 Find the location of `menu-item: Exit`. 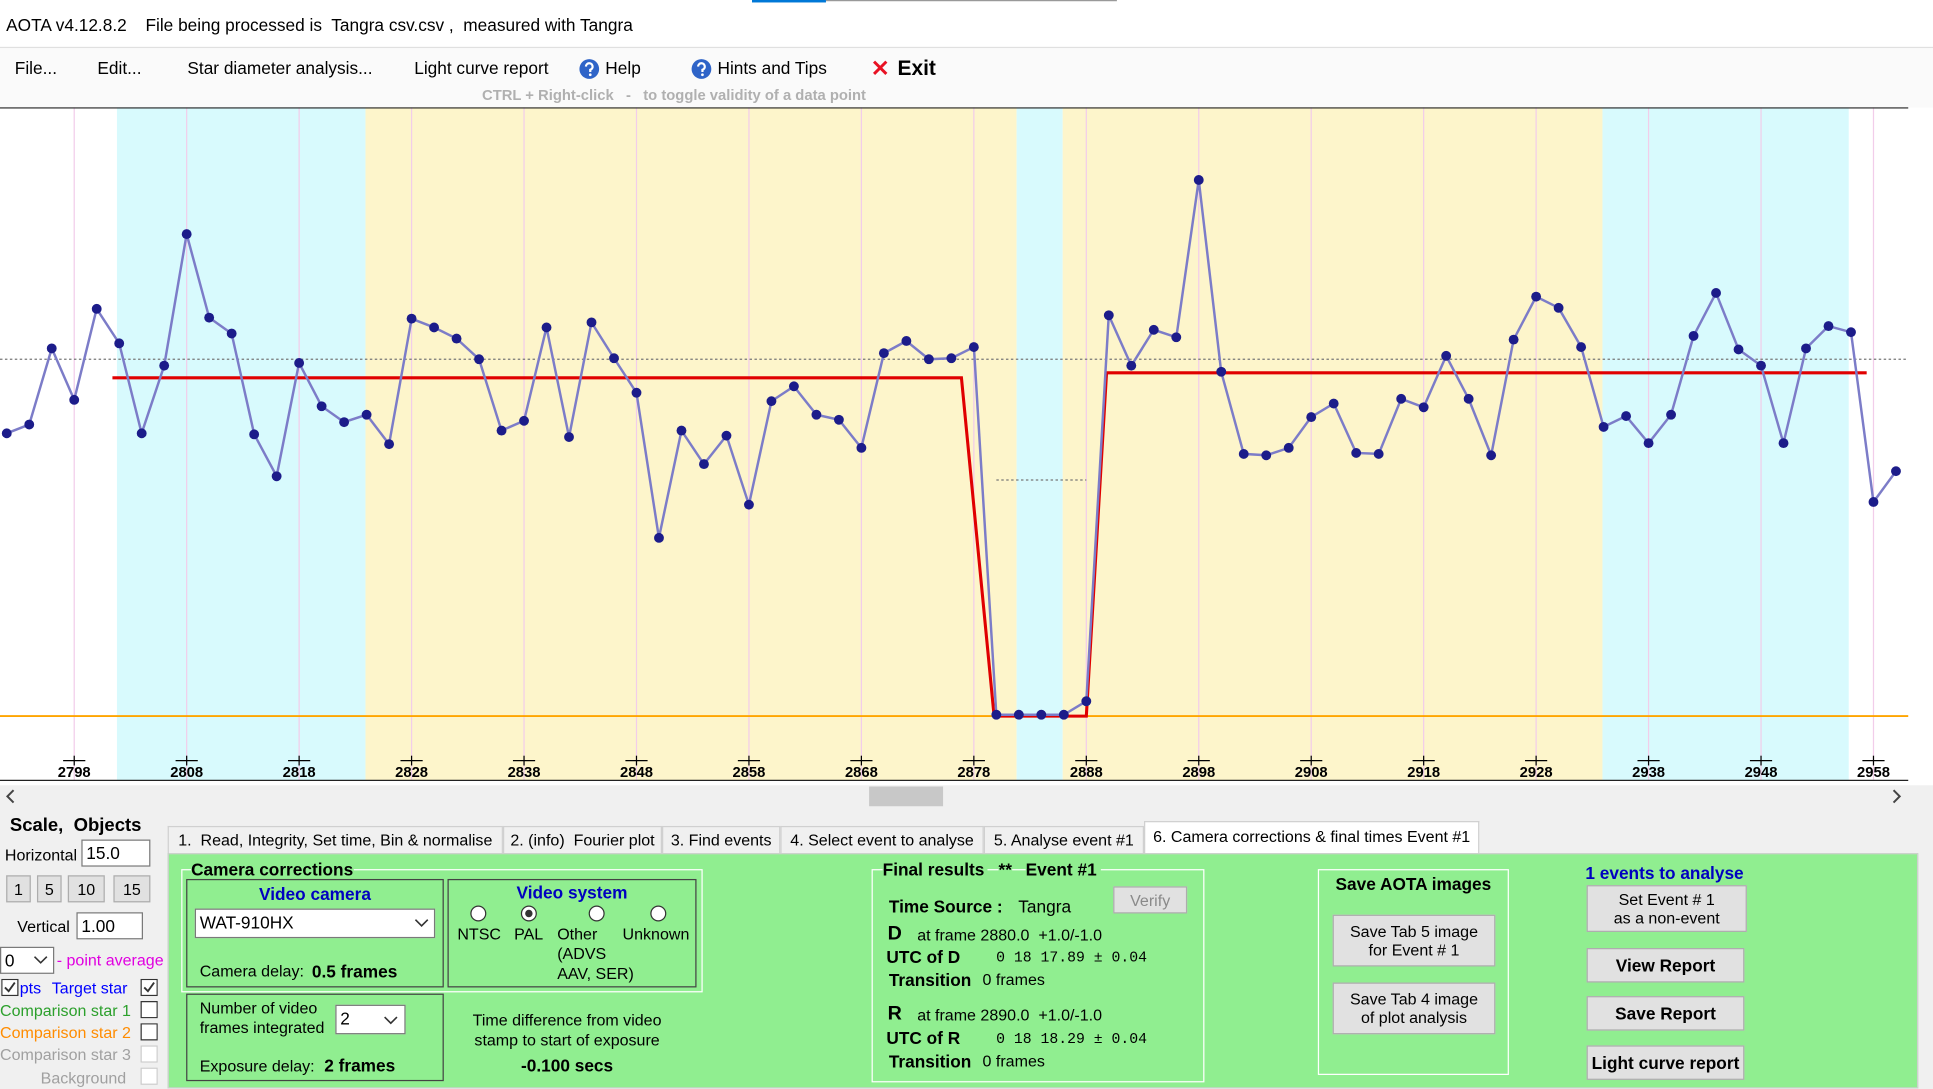

menu-item: Exit is located at coordinates (916, 68).